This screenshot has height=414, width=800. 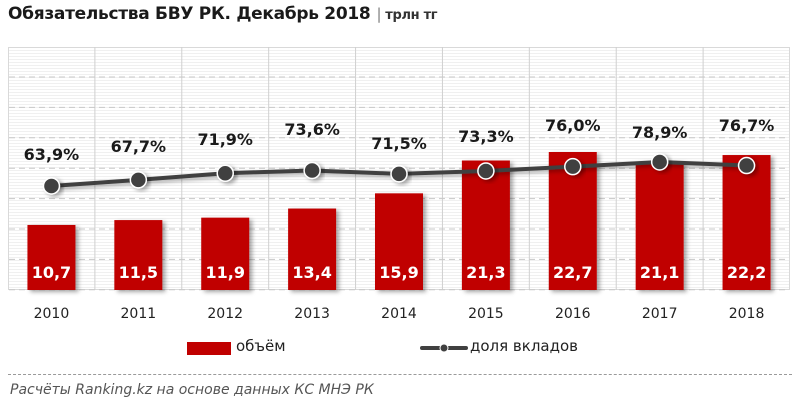 What do you see at coordinates (573, 125) in the screenshot?
I see `line-value-label: 76,0%` at bounding box center [573, 125].